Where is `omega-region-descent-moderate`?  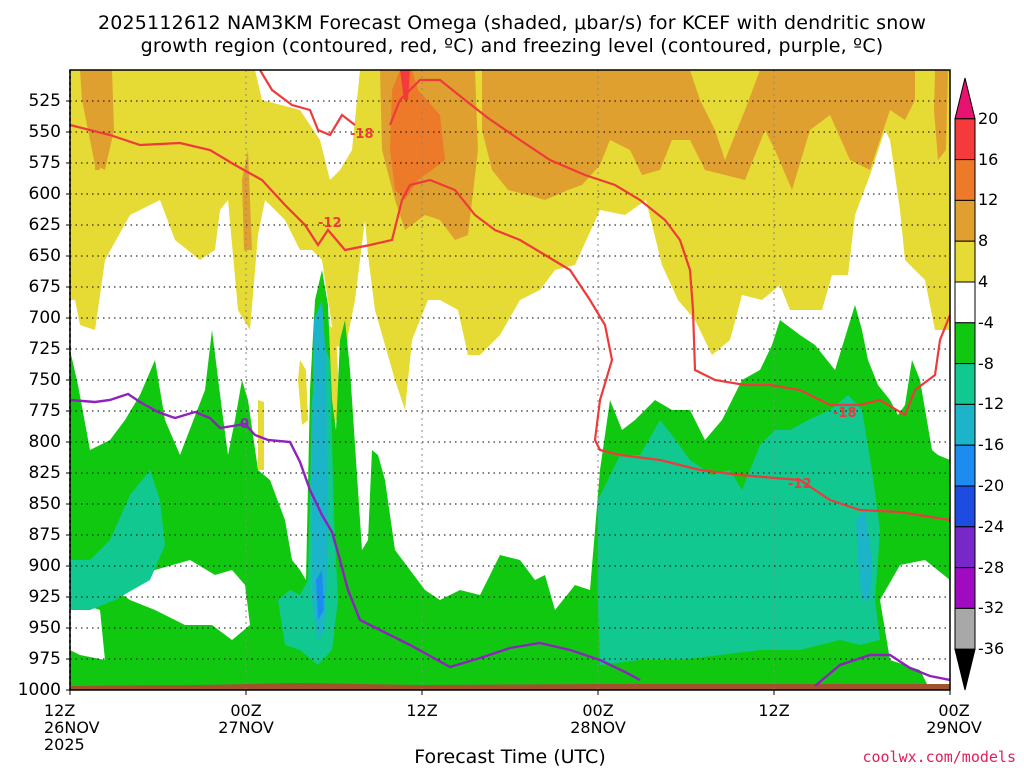
omega-region-descent-moderate is located at coordinates (698, 135).